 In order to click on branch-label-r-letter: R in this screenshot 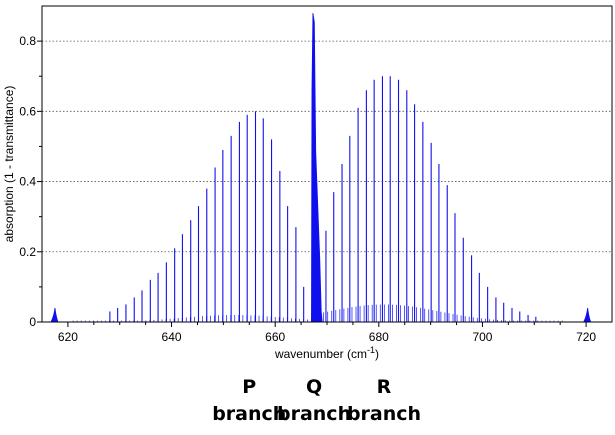, I will do `click(384, 387)`.